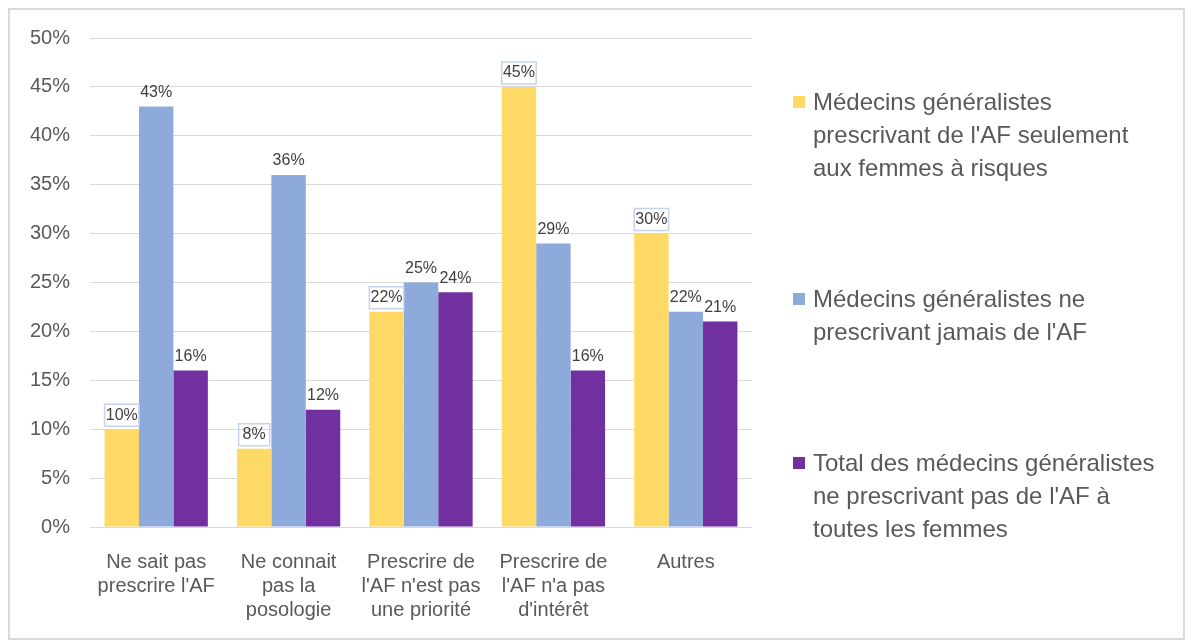 The height and width of the screenshot is (643, 1191). What do you see at coordinates (984, 496) in the screenshot?
I see `legend-label: Total des médecins généralistes ne prescrivant pas de l'AF à toutes les femmes` at bounding box center [984, 496].